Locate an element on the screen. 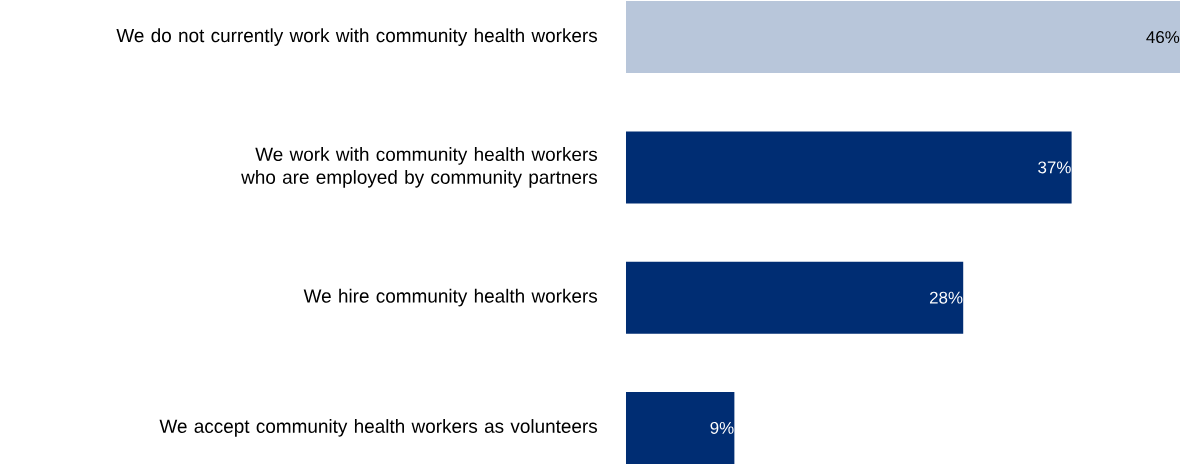  y-tick-label: We hire community health workers is located at coordinates (450, 297).